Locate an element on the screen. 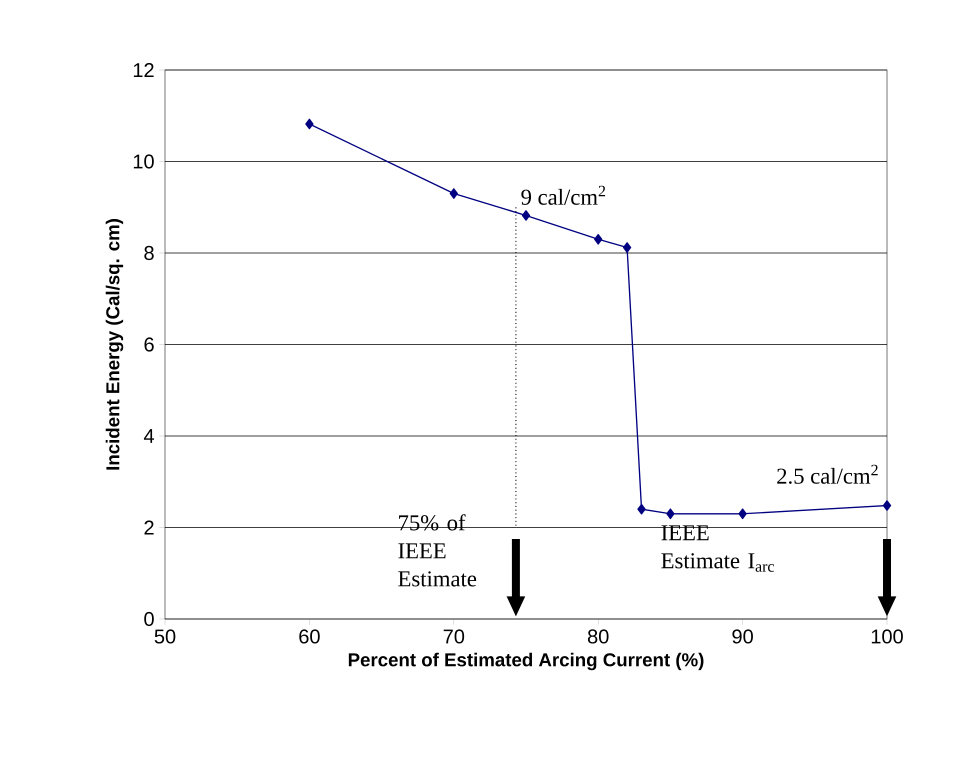  y-tick-label: 2 is located at coordinates (149, 527).